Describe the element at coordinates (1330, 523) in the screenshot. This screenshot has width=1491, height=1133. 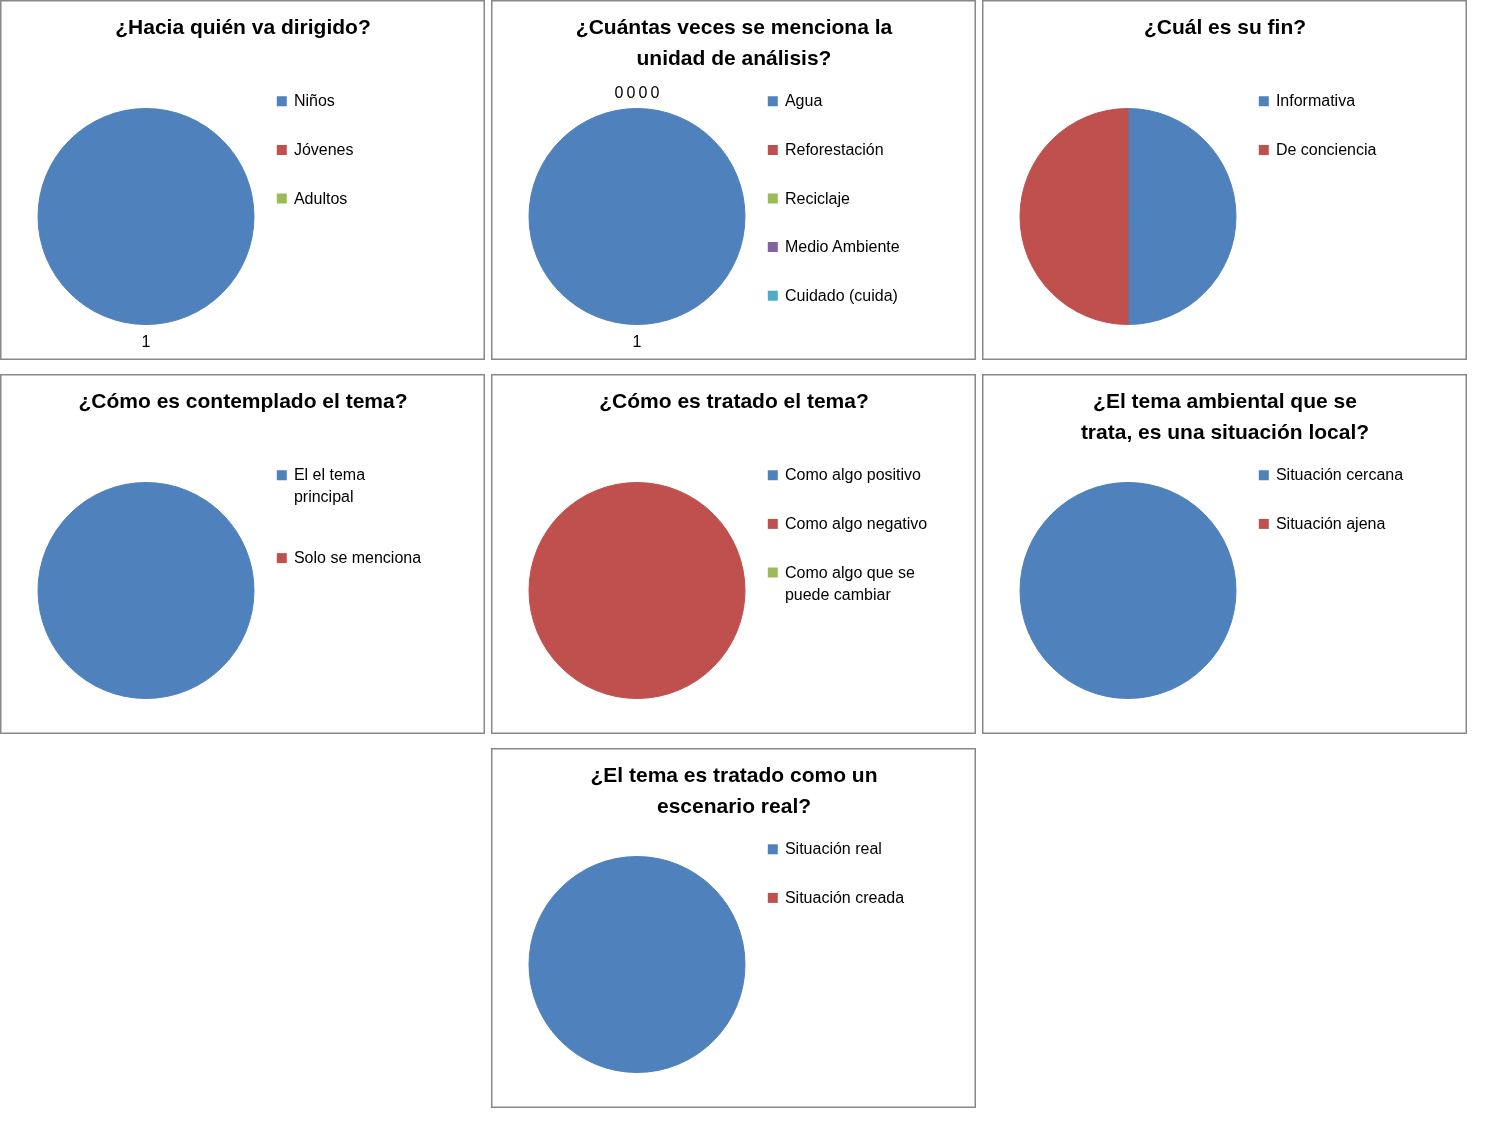
I see `legend-label: Situación ajena` at that location.